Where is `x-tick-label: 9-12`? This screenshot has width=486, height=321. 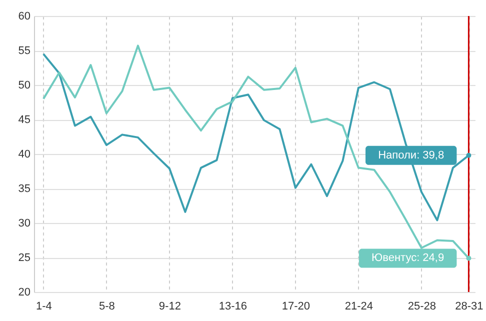 x-tick-label: 9-12 is located at coordinates (169, 306).